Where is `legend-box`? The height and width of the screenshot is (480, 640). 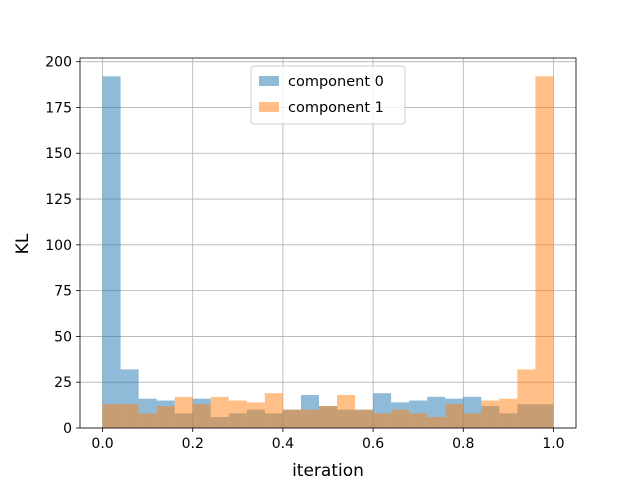
legend-box is located at coordinates (328, 95).